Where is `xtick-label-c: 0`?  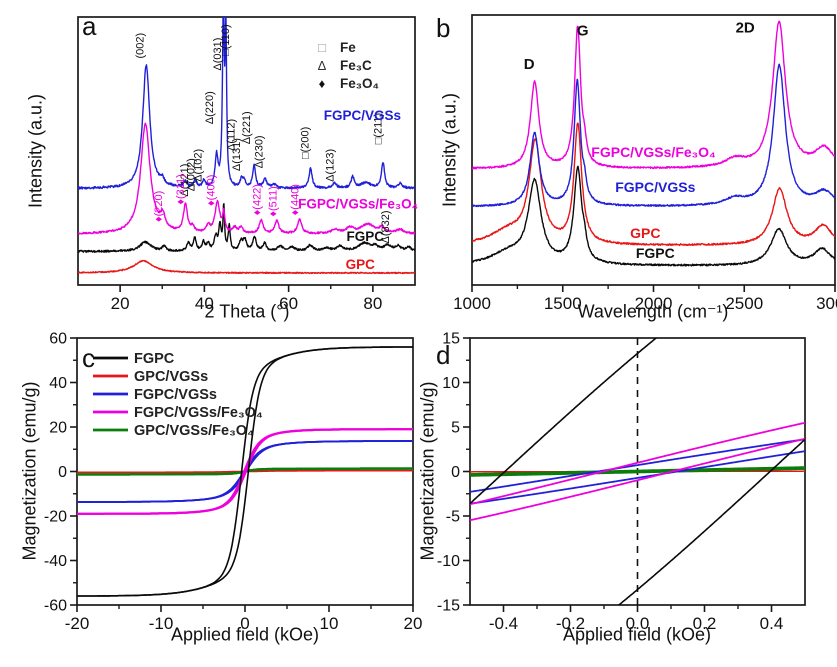 xtick-label-c: 0 is located at coordinates (244, 623).